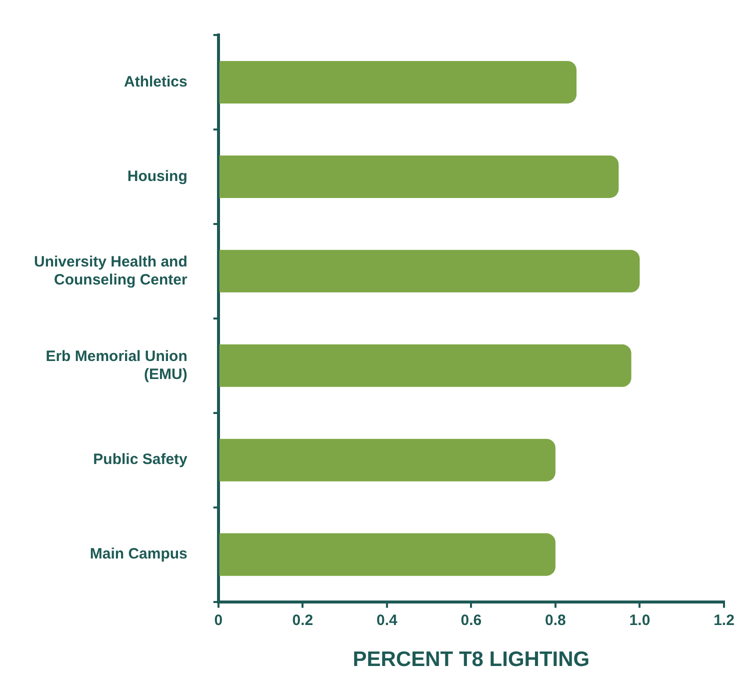 This screenshot has width=744, height=679. Describe the element at coordinates (555, 620) in the screenshot. I see `x-tick-label: 0.8` at that location.